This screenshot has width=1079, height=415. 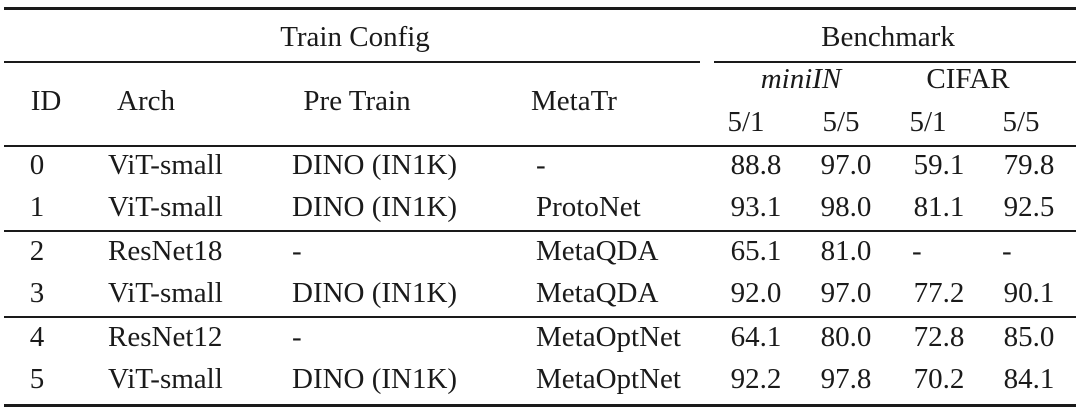 What do you see at coordinates (165, 251) in the screenshot?
I see `table-cell-arch: ResNet18` at bounding box center [165, 251].